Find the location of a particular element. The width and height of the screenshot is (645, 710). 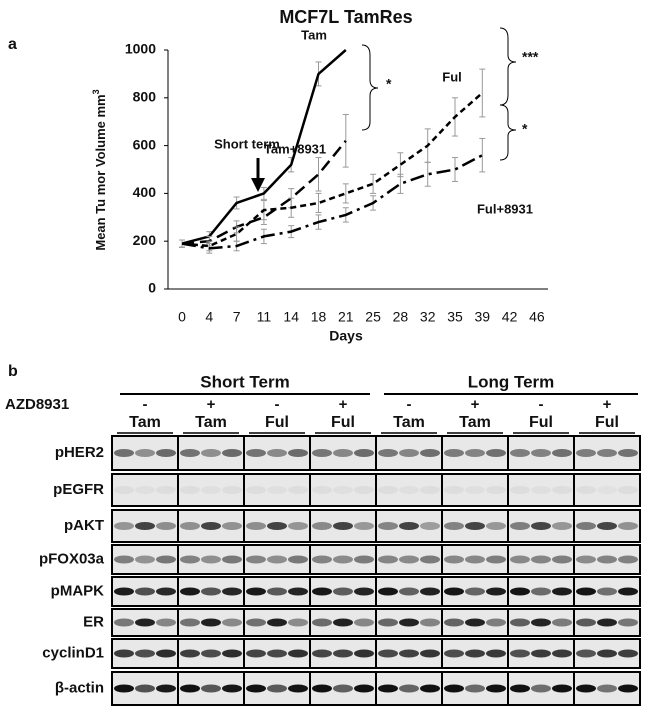

y-tick-label: 1000 is located at coordinates (140, 49).